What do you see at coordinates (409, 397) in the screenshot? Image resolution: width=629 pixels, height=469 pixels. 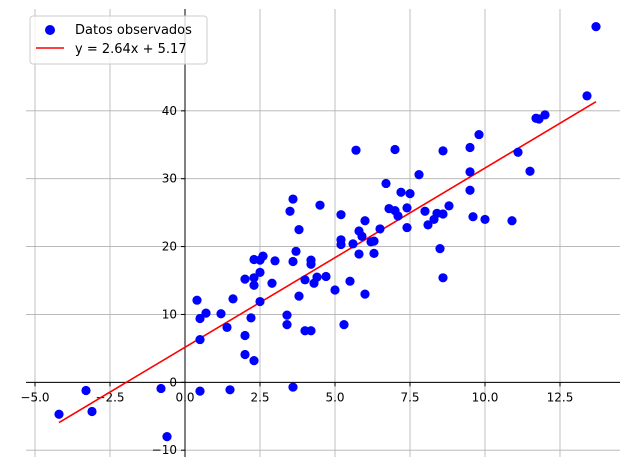 I see `x-tick-label: 7.5` at bounding box center [409, 397].